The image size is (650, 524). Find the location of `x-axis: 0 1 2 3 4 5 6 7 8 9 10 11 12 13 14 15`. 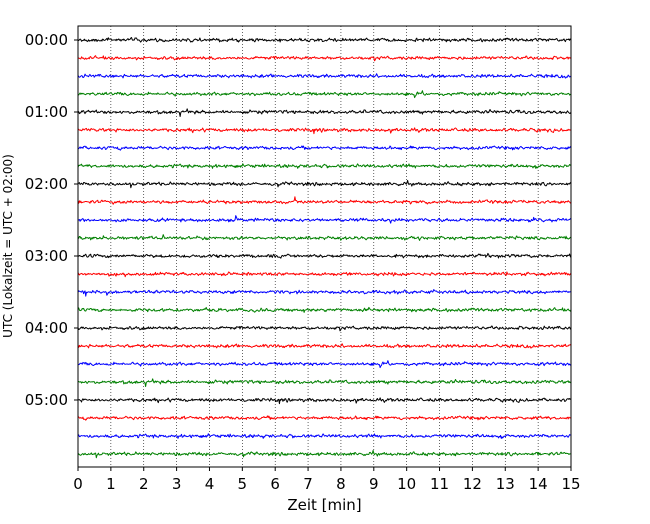

x-axis: 0 1 2 3 4 5 6 7 8 9 10 11 12 13 14 15 is located at coordinates (327, 480).